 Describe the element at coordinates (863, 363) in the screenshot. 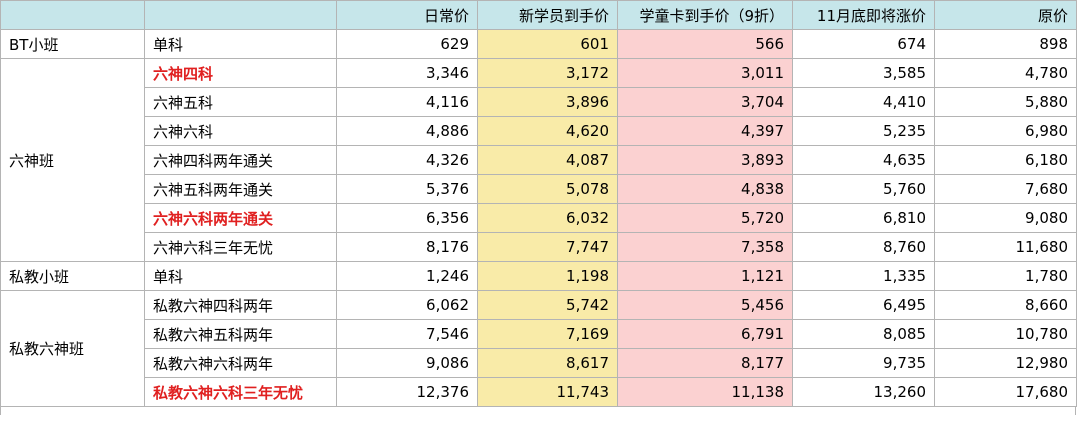

I see `pre-increase-price-cell: 9,735` at that location.